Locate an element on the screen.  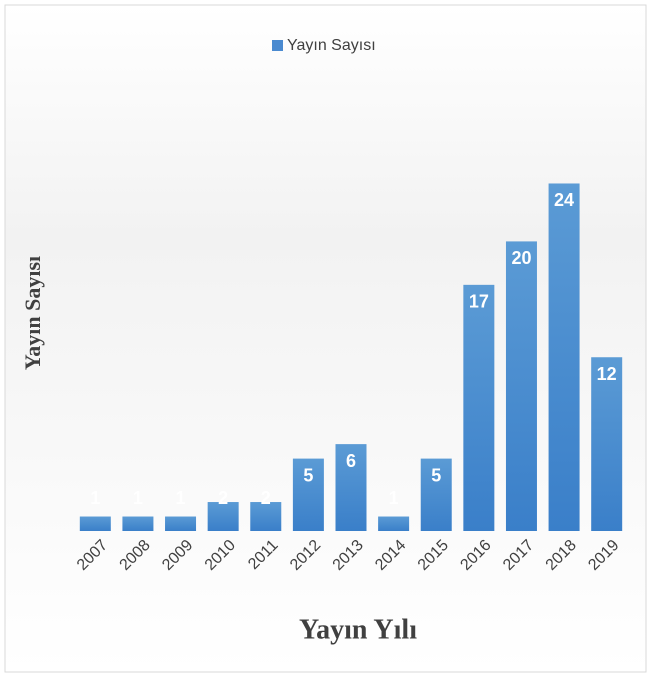
x-axis-title: Yayın Yılı is located at coordinates (358, 629).